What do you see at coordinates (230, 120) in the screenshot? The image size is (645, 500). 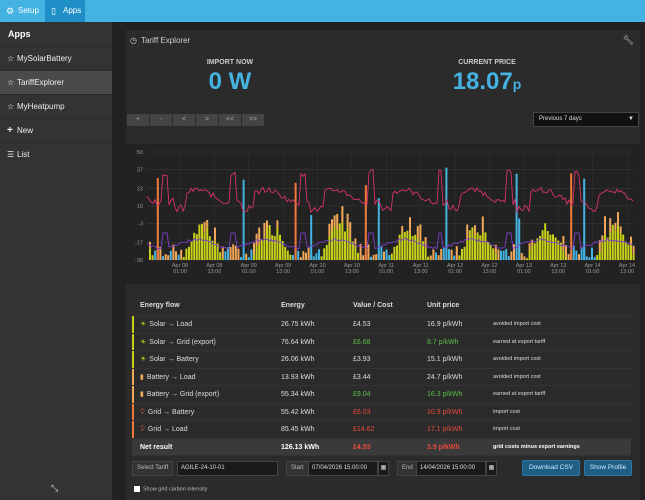 I see `jump-back-button: <<` at bounding box center [230, 120].